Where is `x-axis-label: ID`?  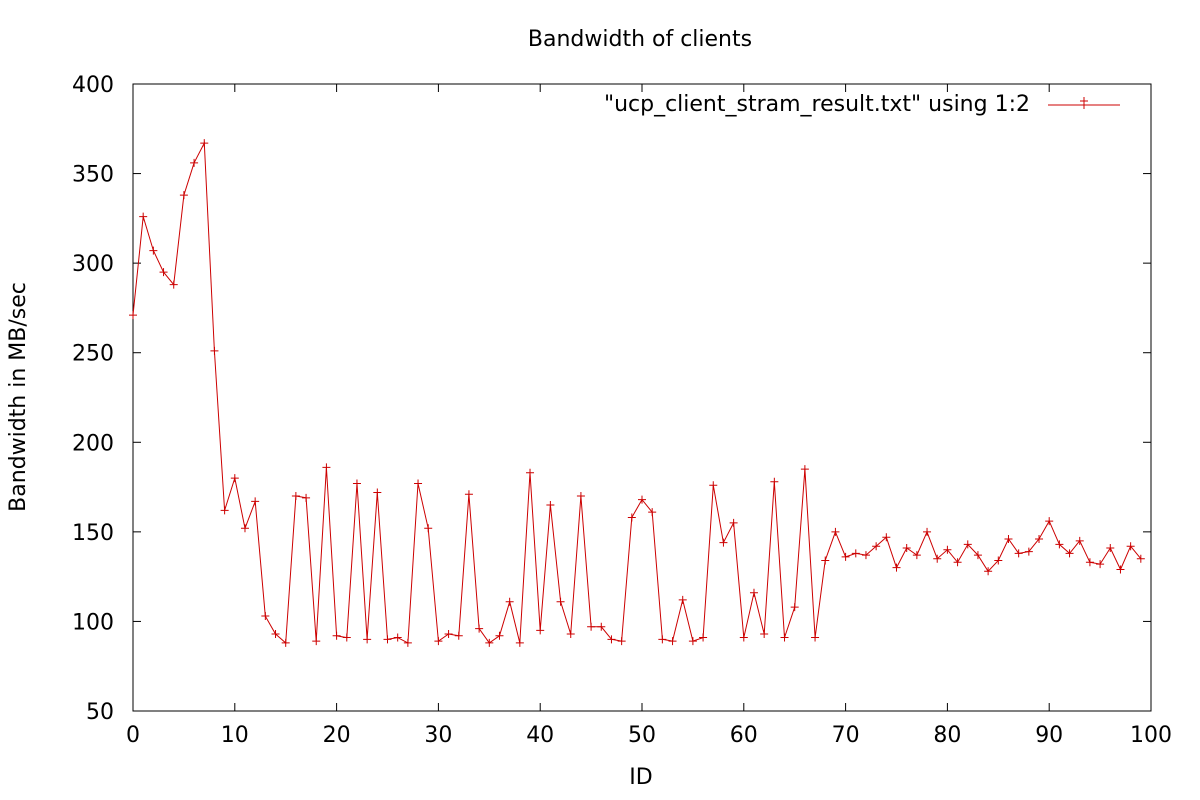
x-axis-label: ID is located at coordinates (640, 777).